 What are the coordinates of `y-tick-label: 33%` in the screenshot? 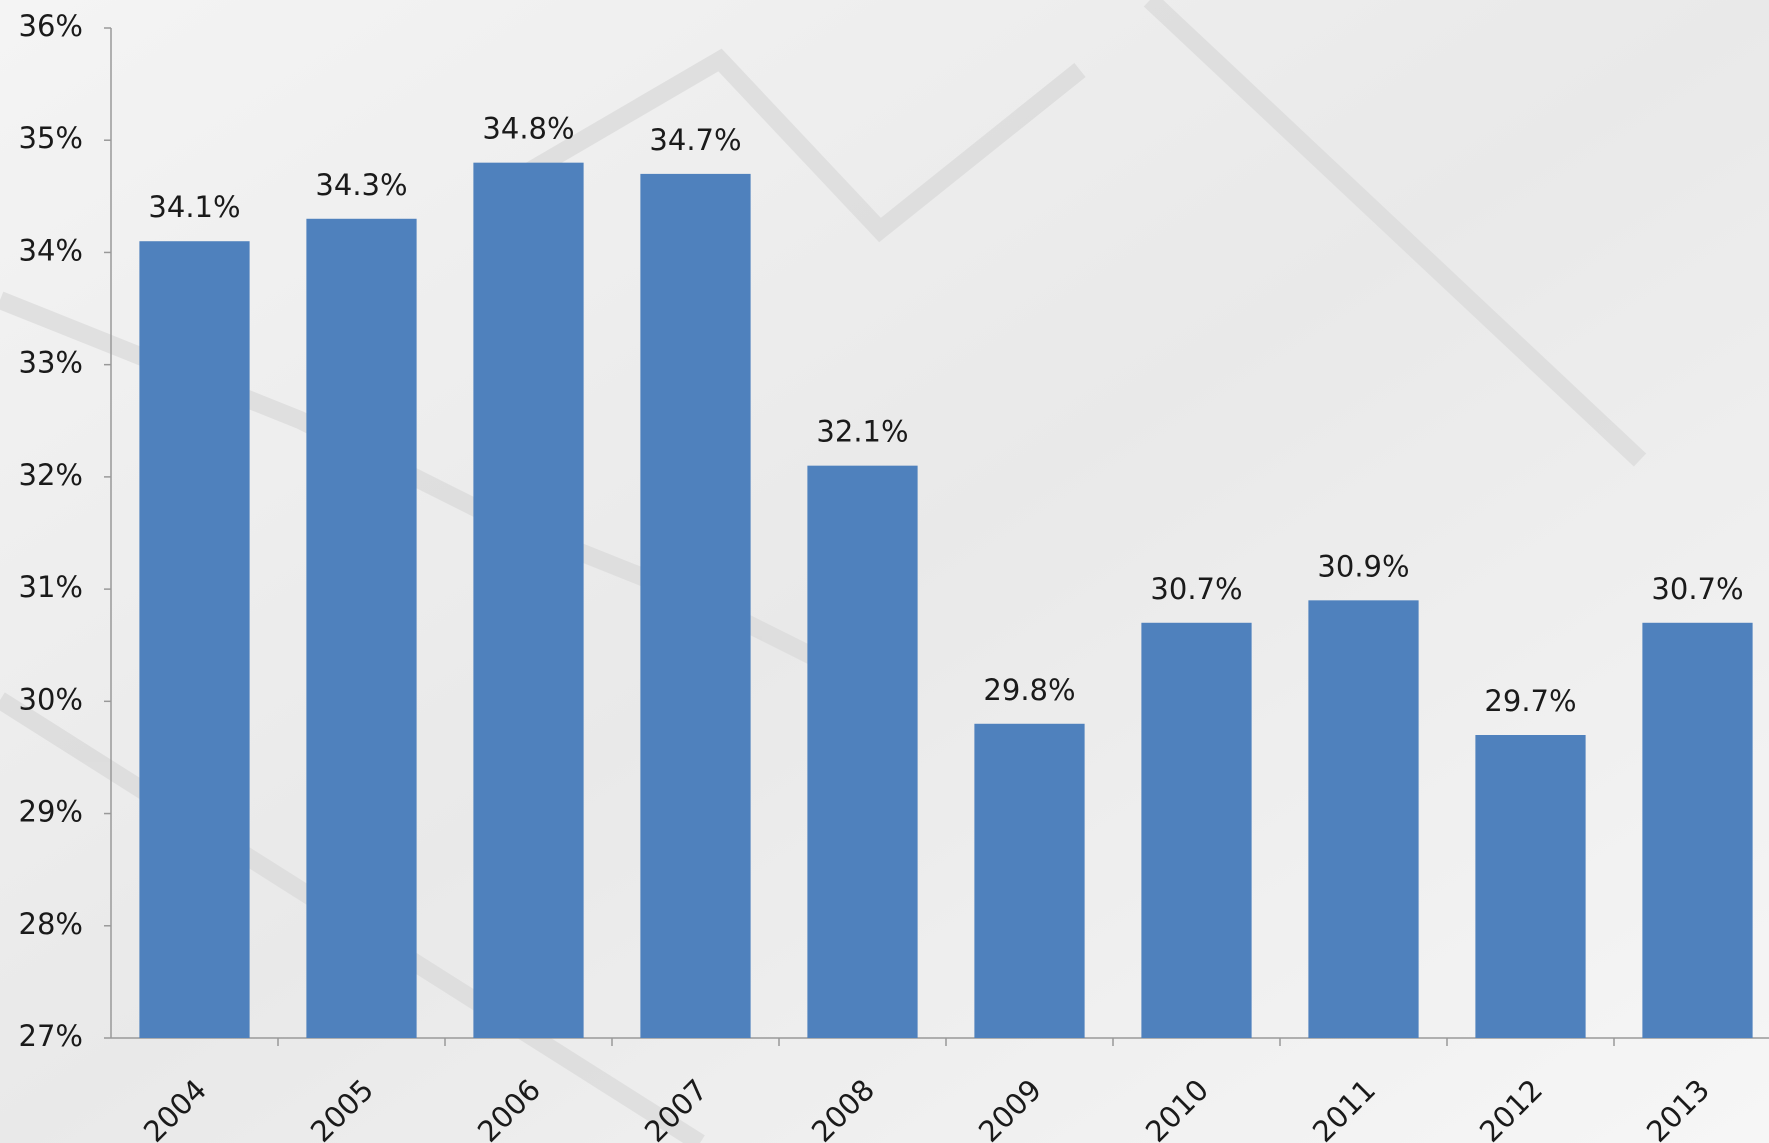 It's located at (51, 363).